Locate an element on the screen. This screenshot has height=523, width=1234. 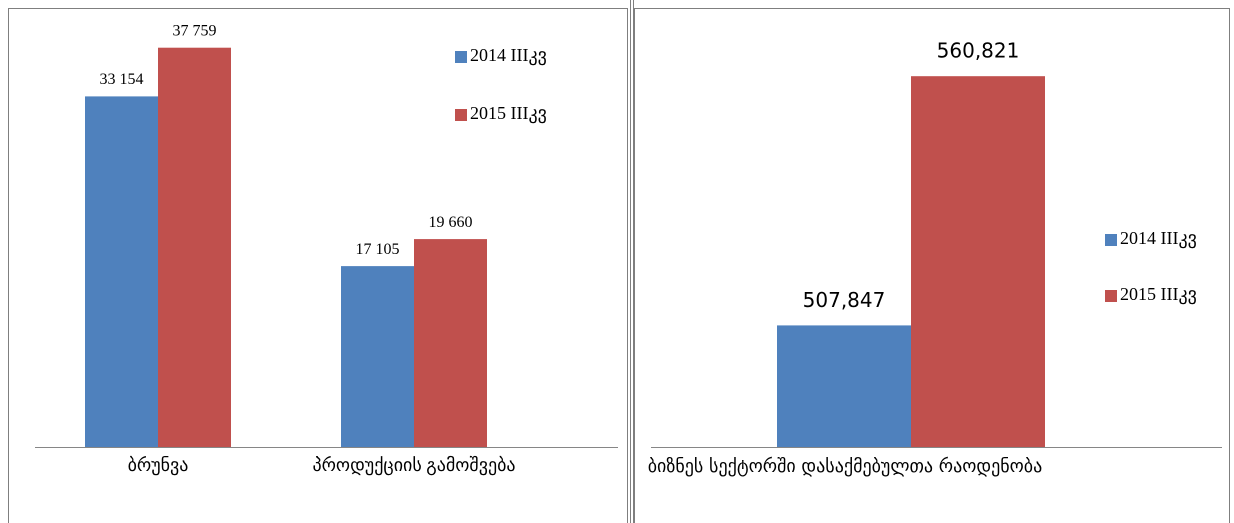
x-tick-label: ბიზნეს სექტორში დასაქმებულთა რაოდენობა is located at coordinates (845, 466).